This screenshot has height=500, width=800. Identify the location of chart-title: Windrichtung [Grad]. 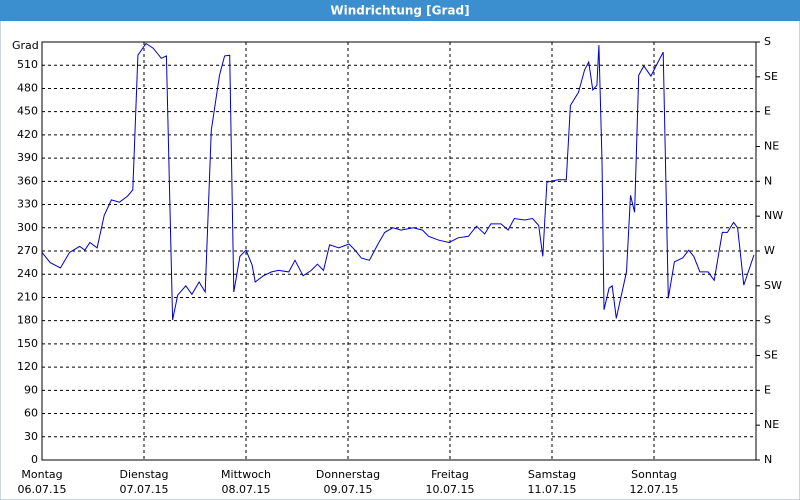
(399, 11).